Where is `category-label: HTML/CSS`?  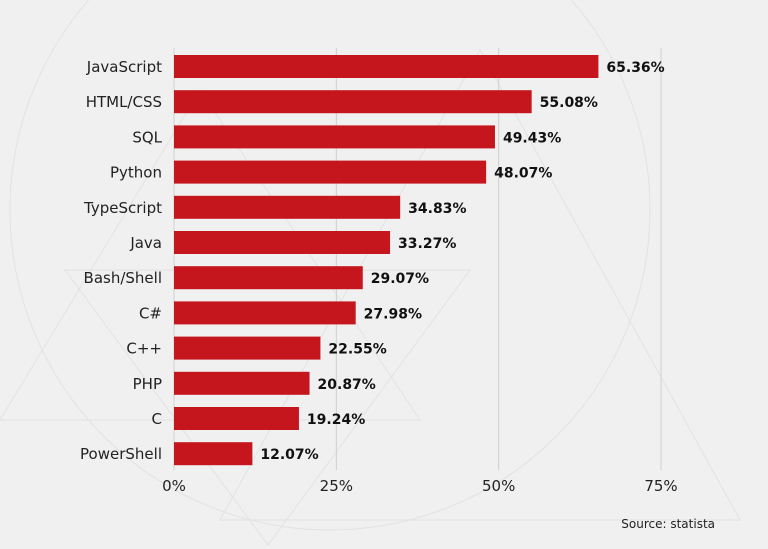 category-label: HTML/CSS is located at coordinates (124, 102).